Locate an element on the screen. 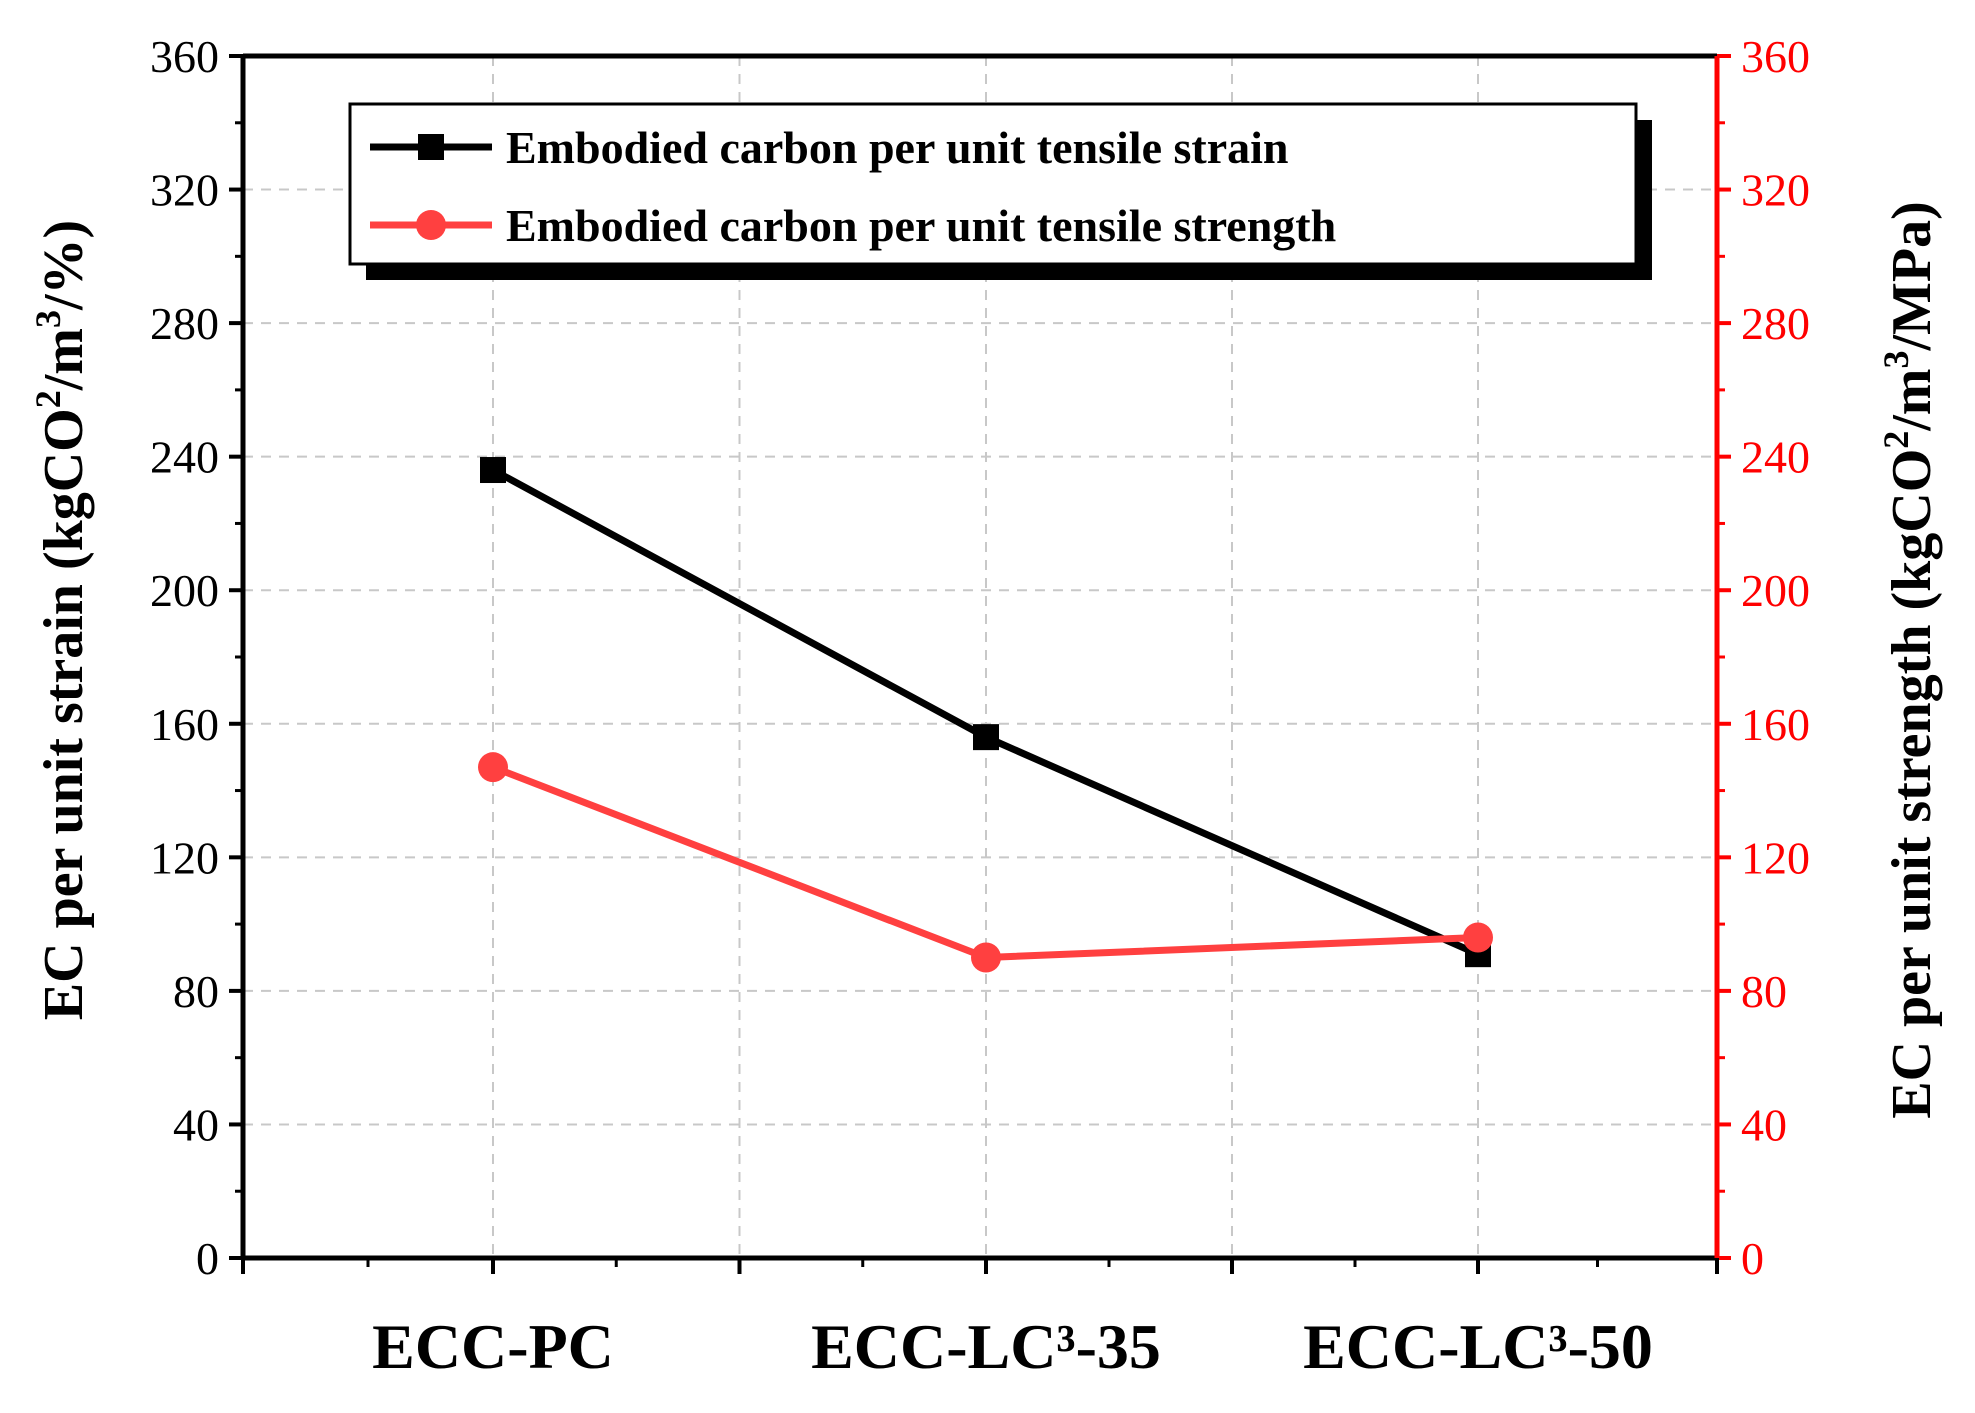 The height and width of the screenshot is (1413, 1975). left-tick-label: 200 is located at coordinates (184, 590).